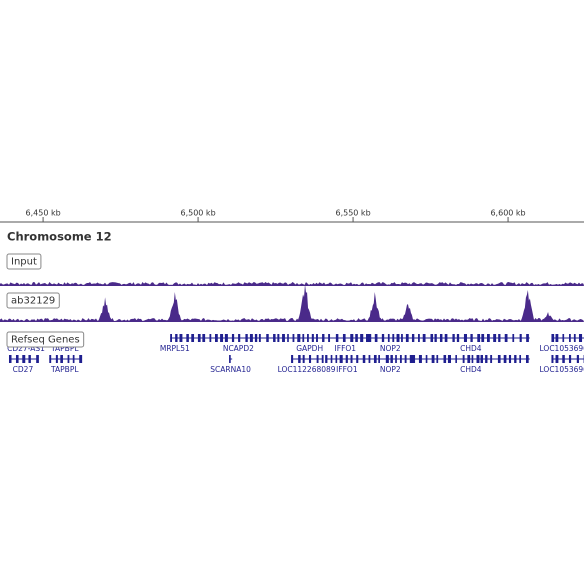 This screenshot has width=584, height=584. Describe the element at coordinates (197, 213) in the screenshot. I see `tick-label: 6,500 kb` at that location.